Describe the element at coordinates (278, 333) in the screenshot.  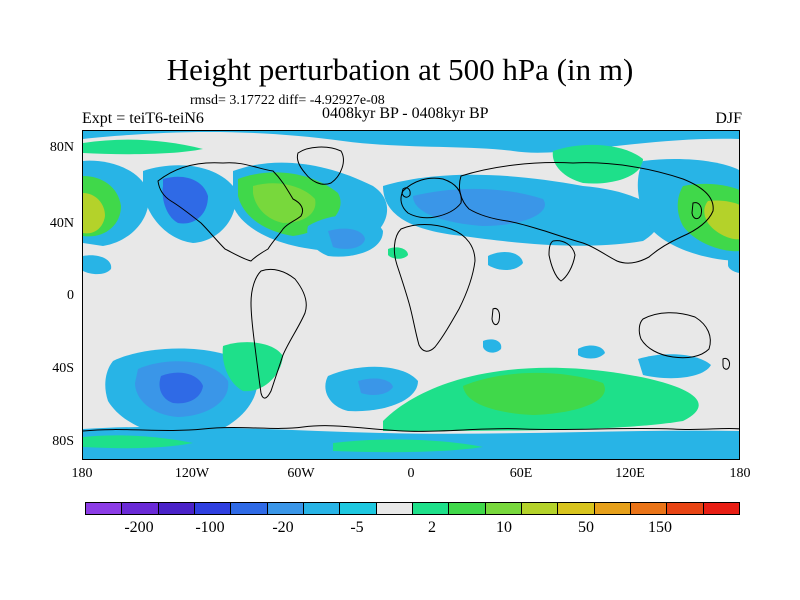
I see `coast-south-america` at that location.